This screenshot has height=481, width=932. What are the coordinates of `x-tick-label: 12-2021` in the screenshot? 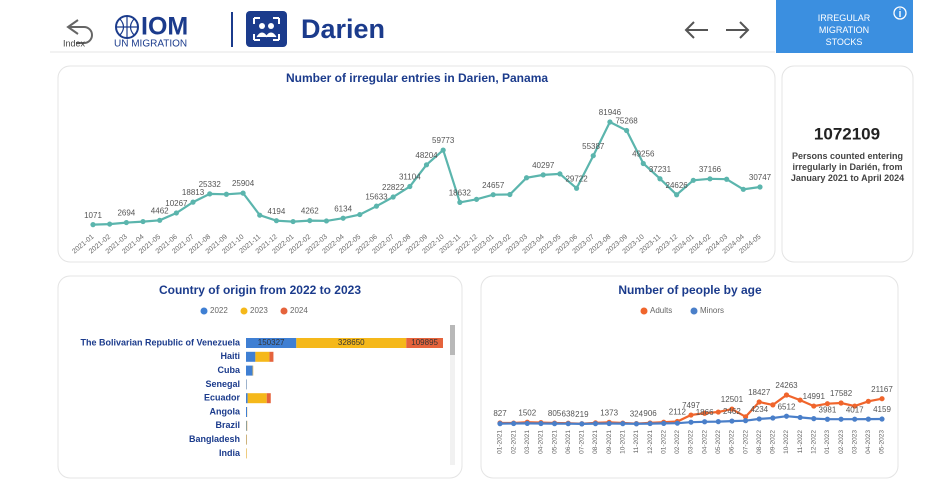 It's located at (650, 442).